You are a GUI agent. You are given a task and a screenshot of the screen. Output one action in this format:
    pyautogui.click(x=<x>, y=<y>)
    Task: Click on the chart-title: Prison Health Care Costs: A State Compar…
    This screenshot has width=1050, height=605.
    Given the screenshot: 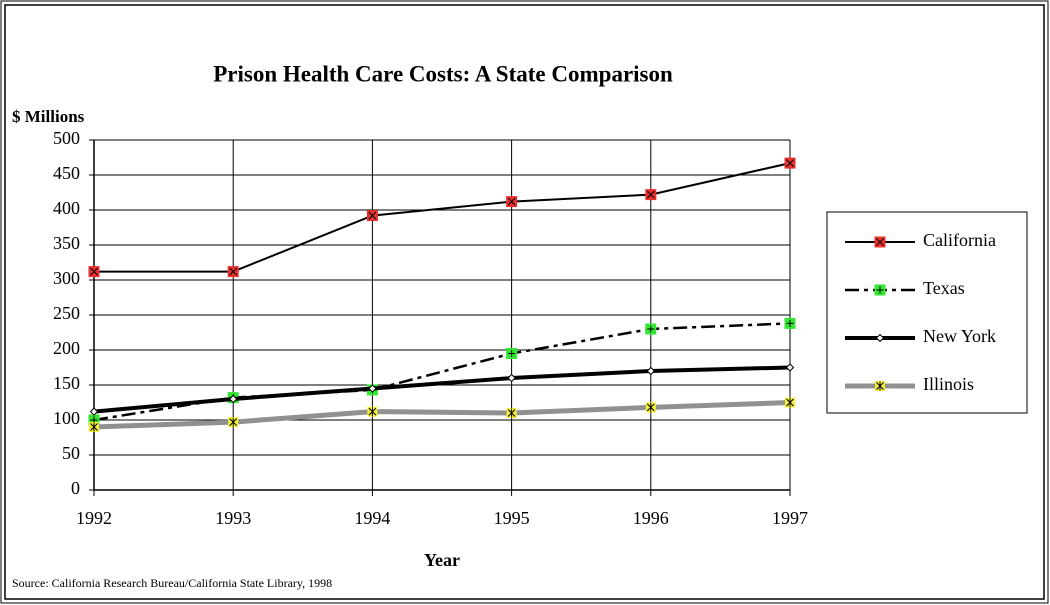 What is the action you would take?
    pyautogui.click(x=443, y=73)
    